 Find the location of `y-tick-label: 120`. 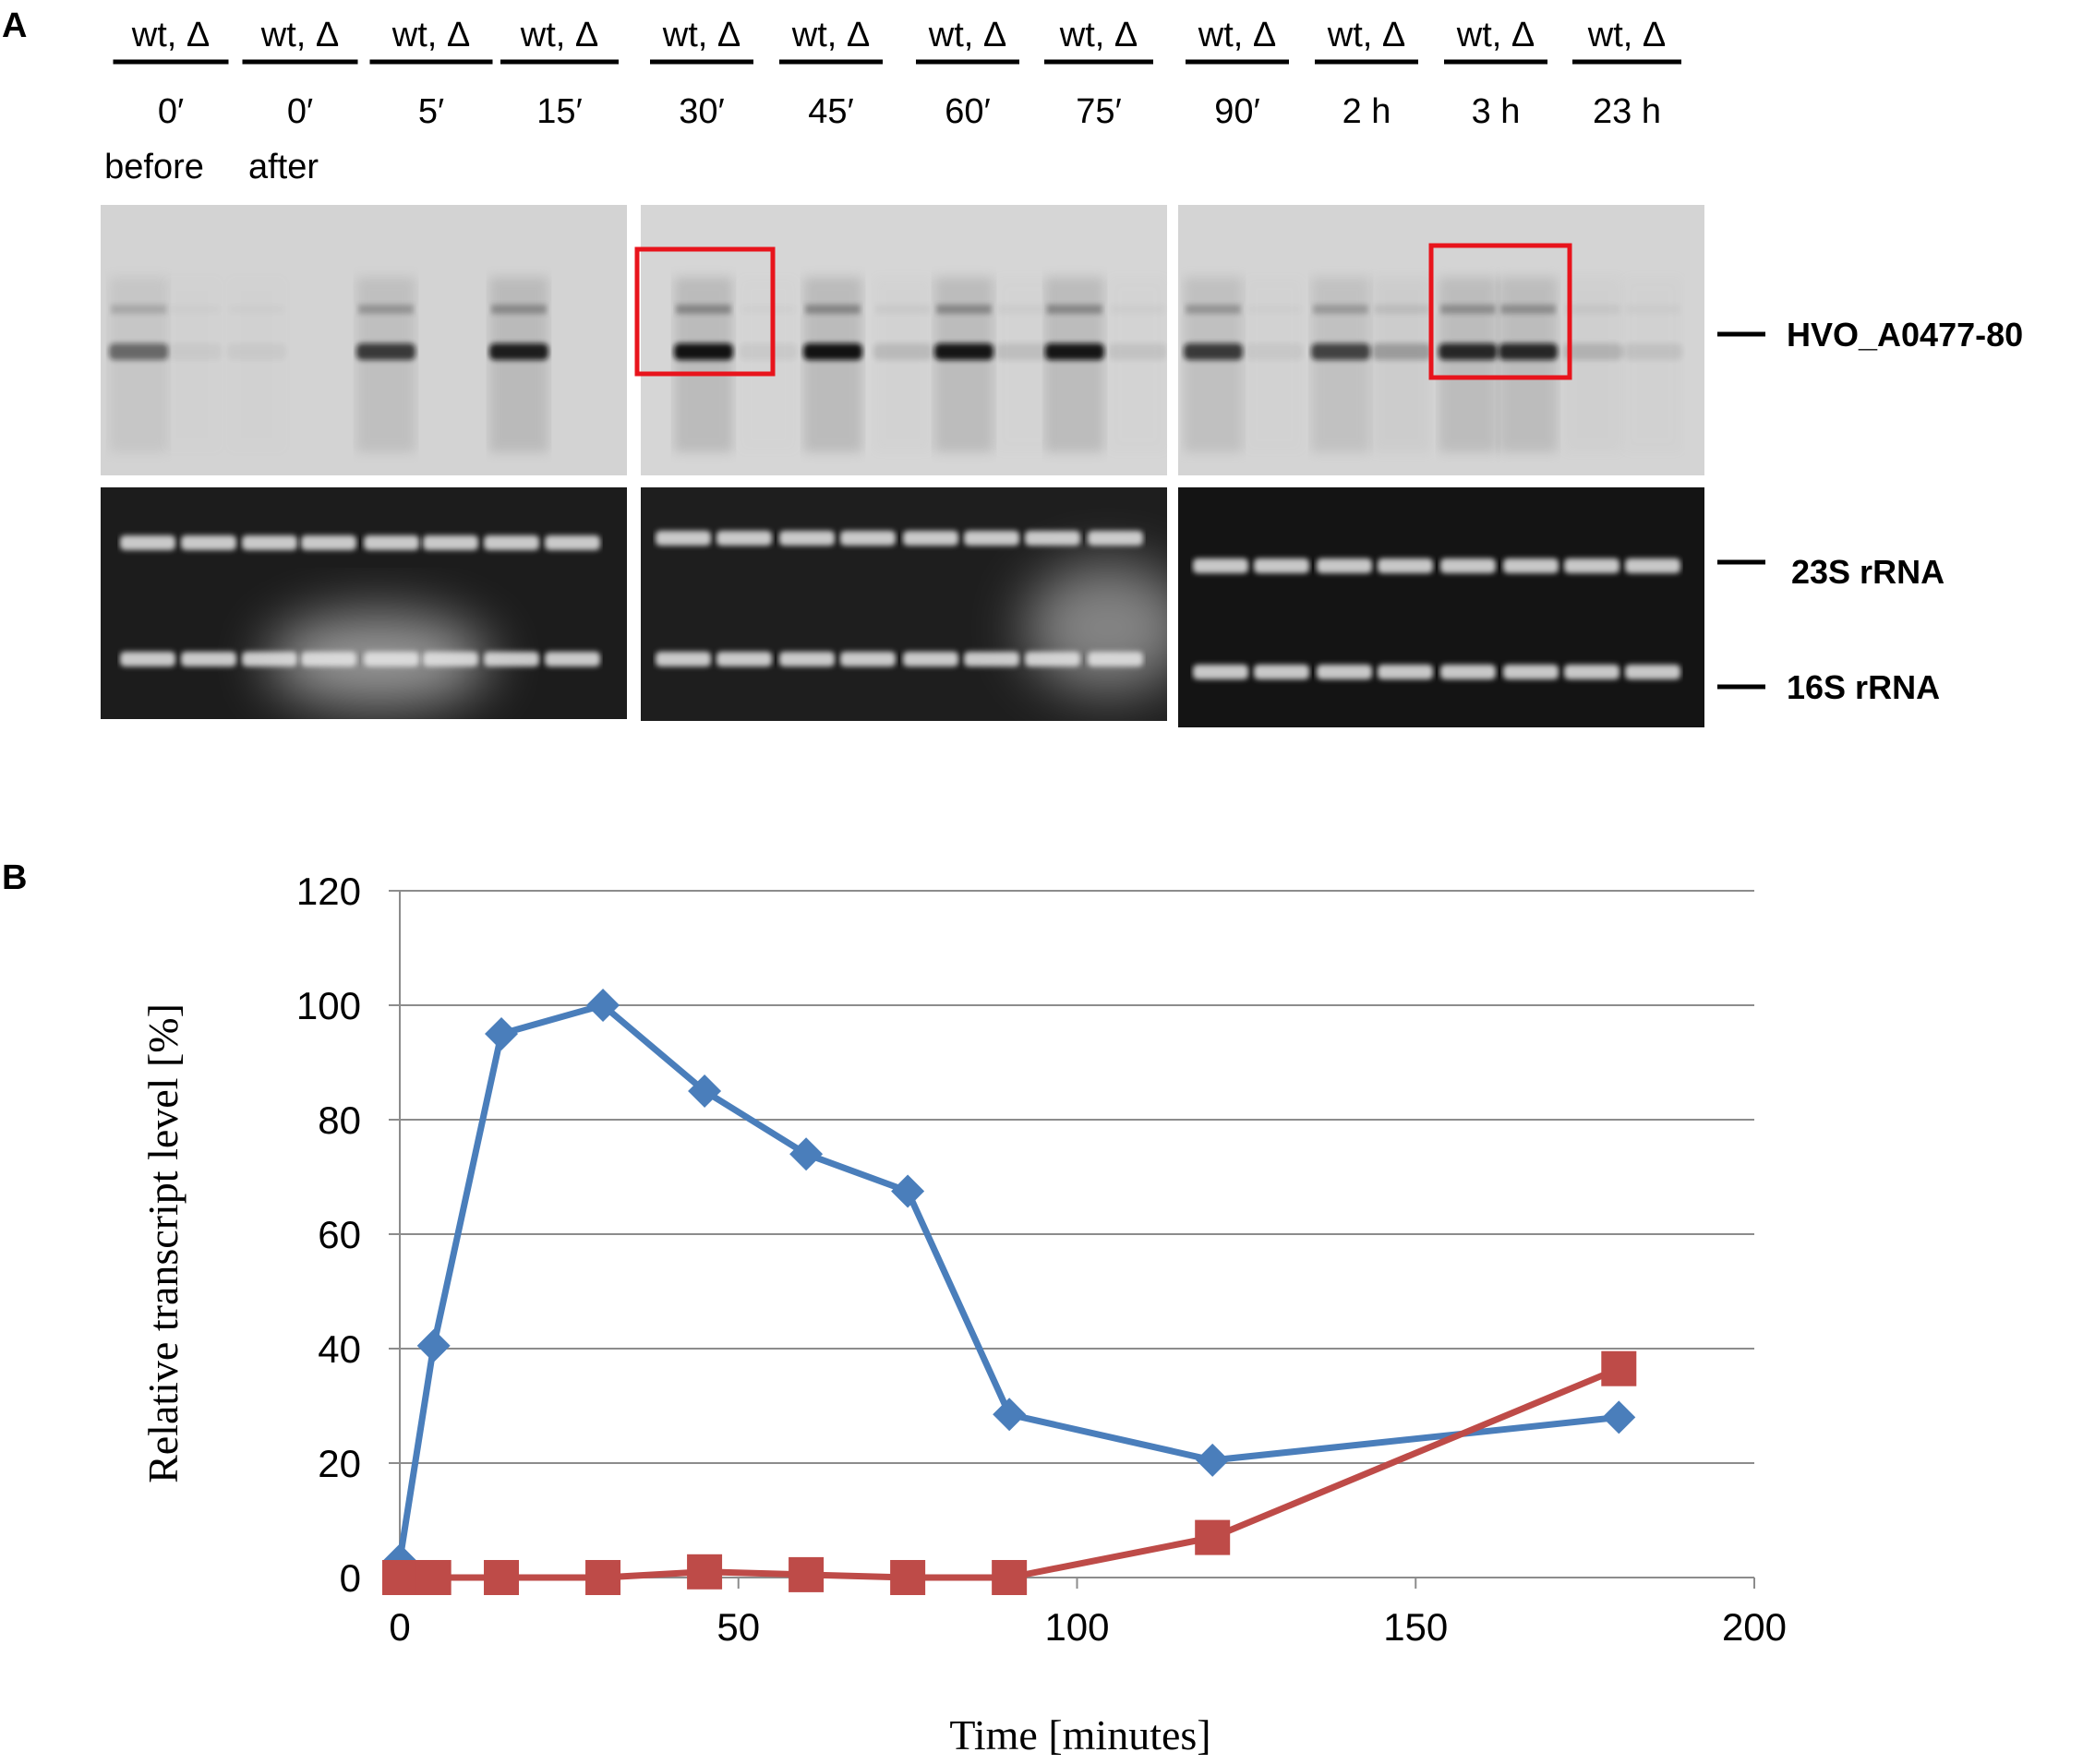

y-tick-label: 120 is located at coordinates (328, 891).